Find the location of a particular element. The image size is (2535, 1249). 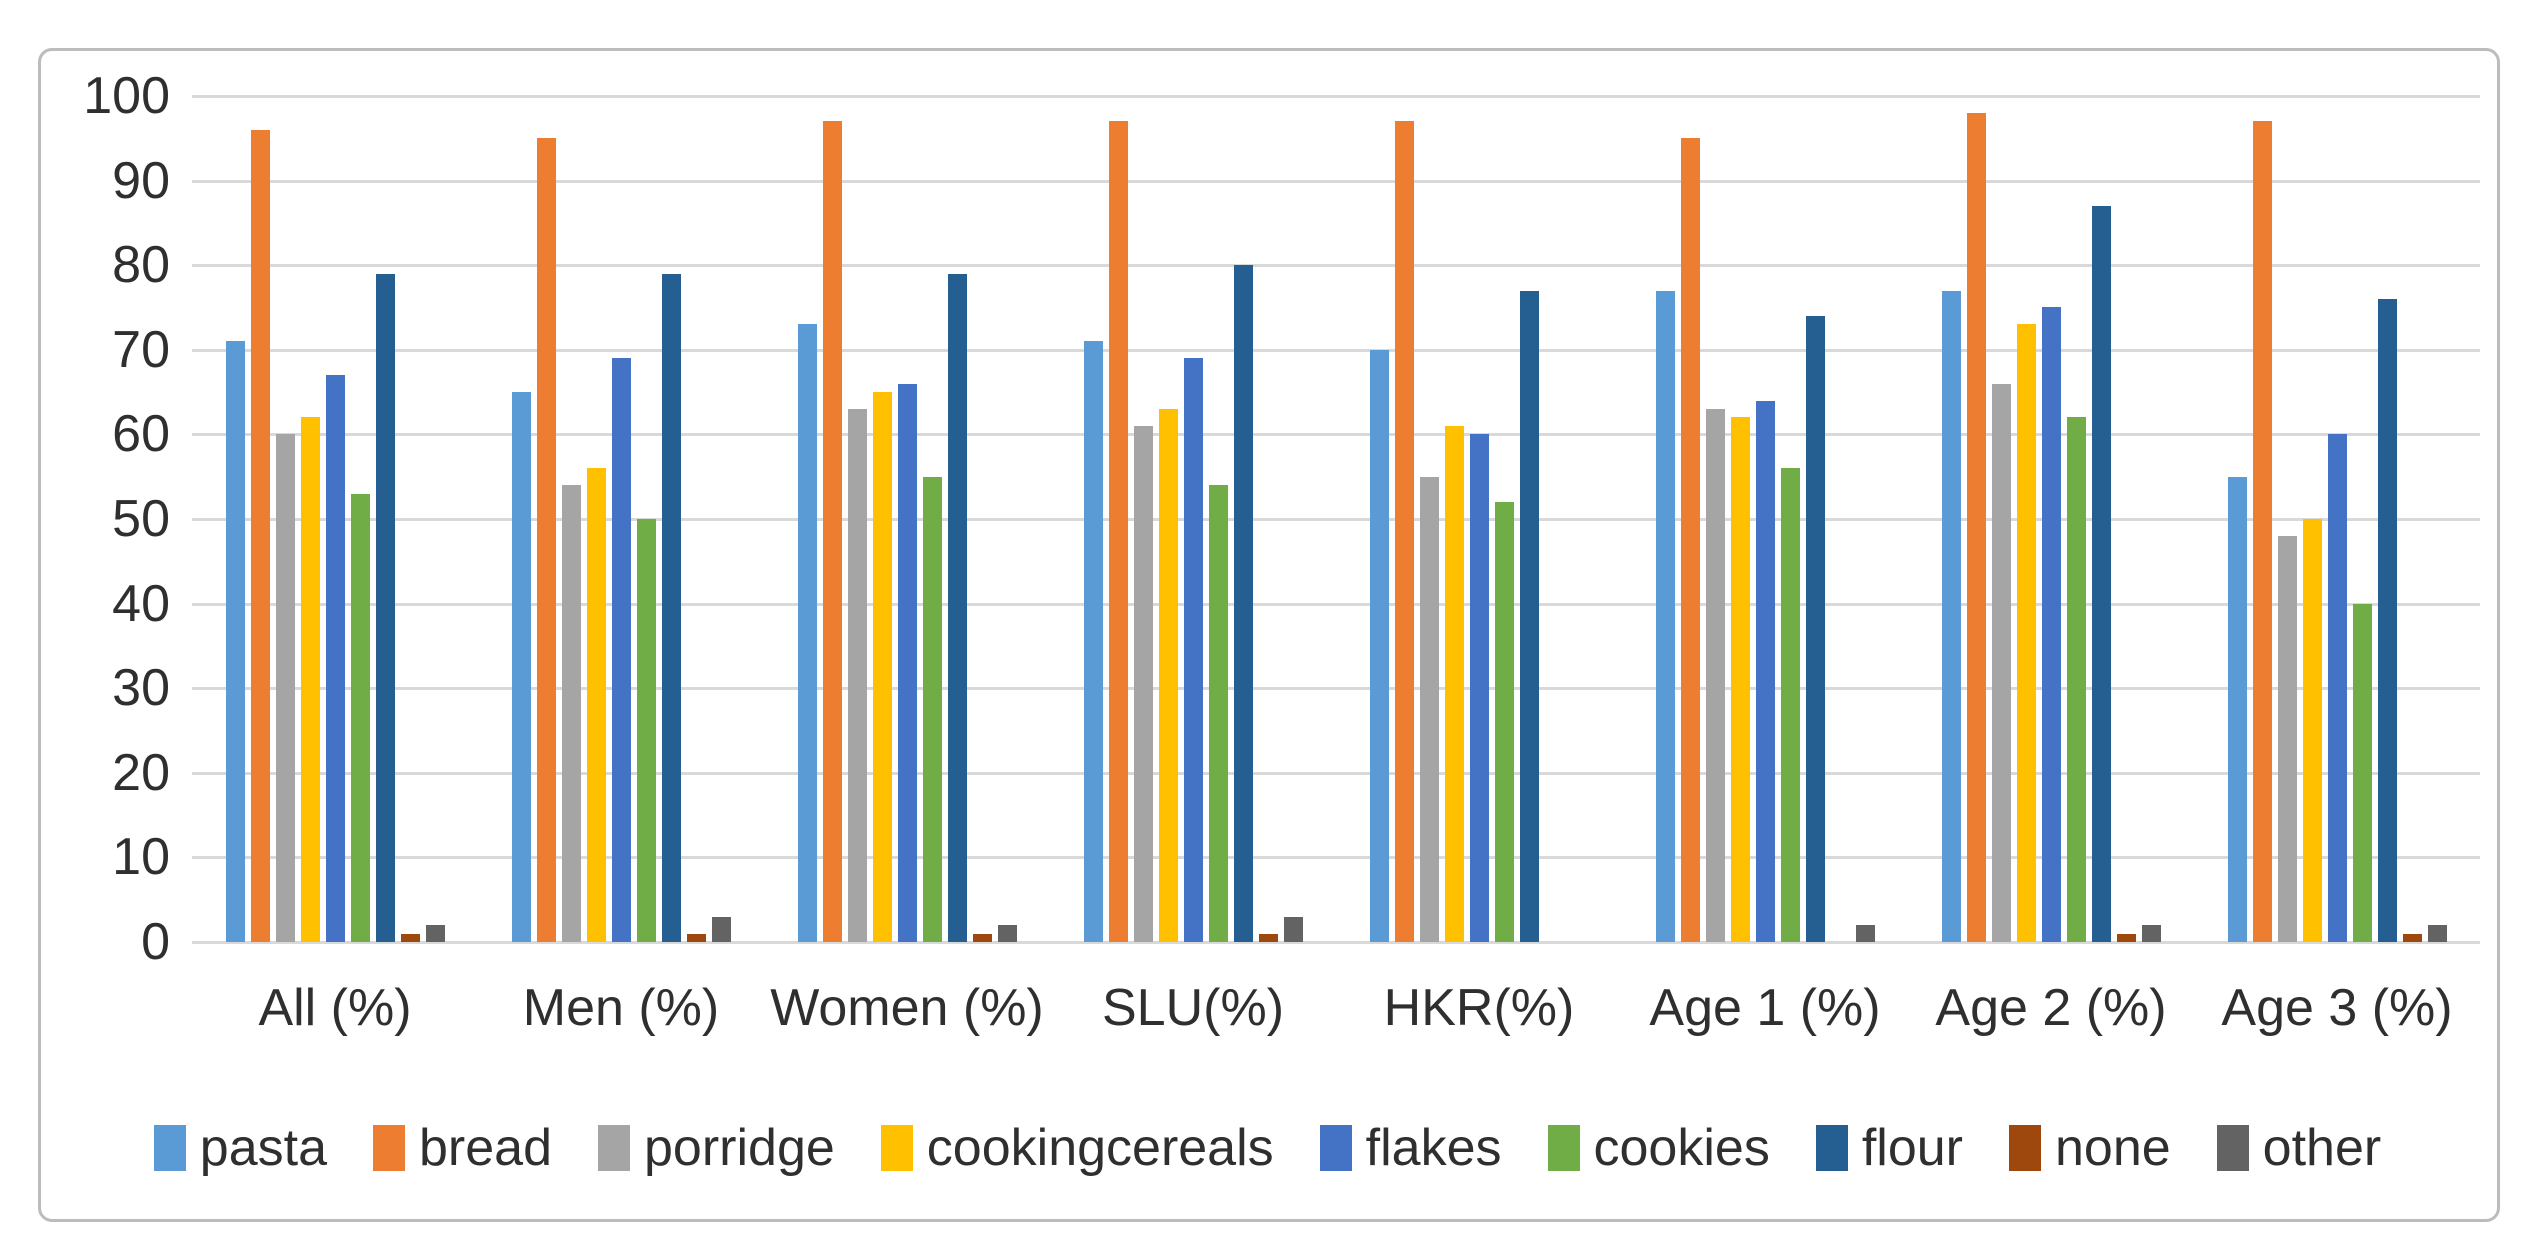

legend-item-cookies: cookies is located at coordinates (1658, 1148).